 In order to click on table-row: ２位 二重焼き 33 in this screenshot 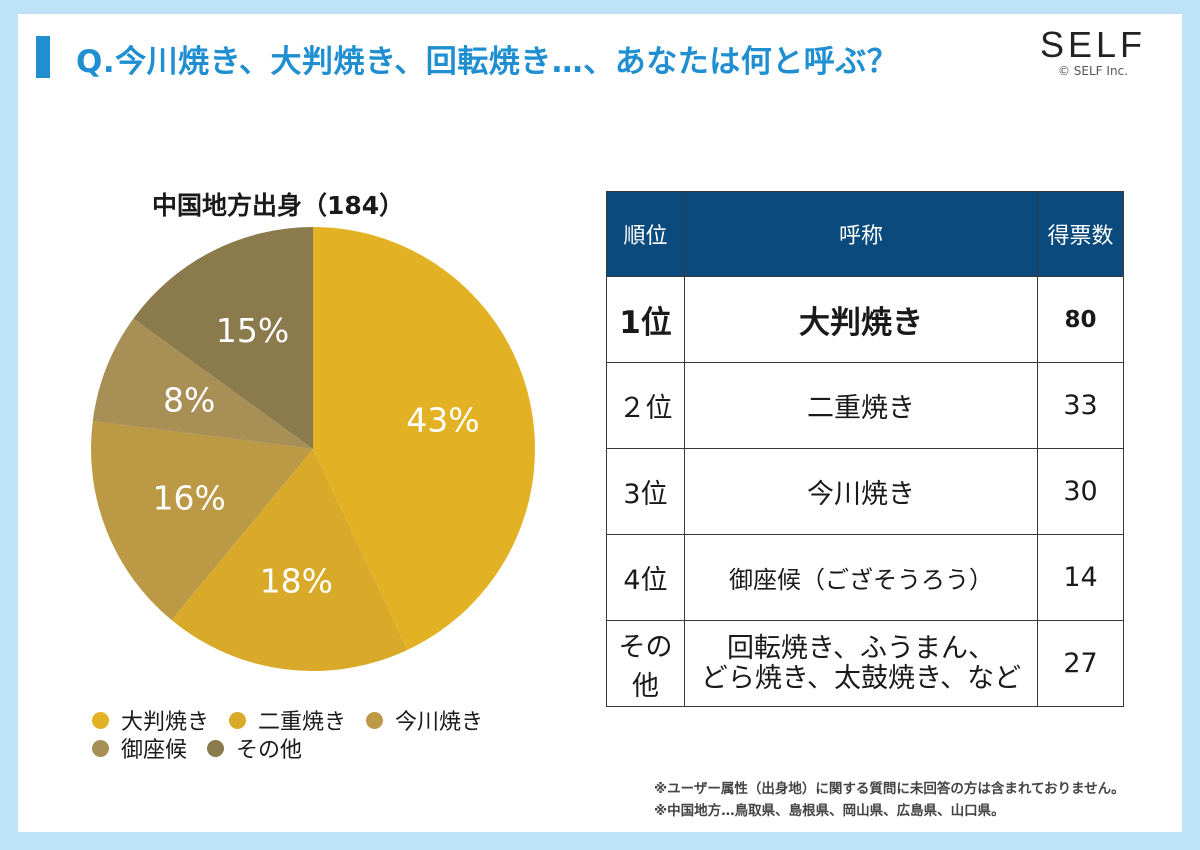, I will do `click(865, 405)`.